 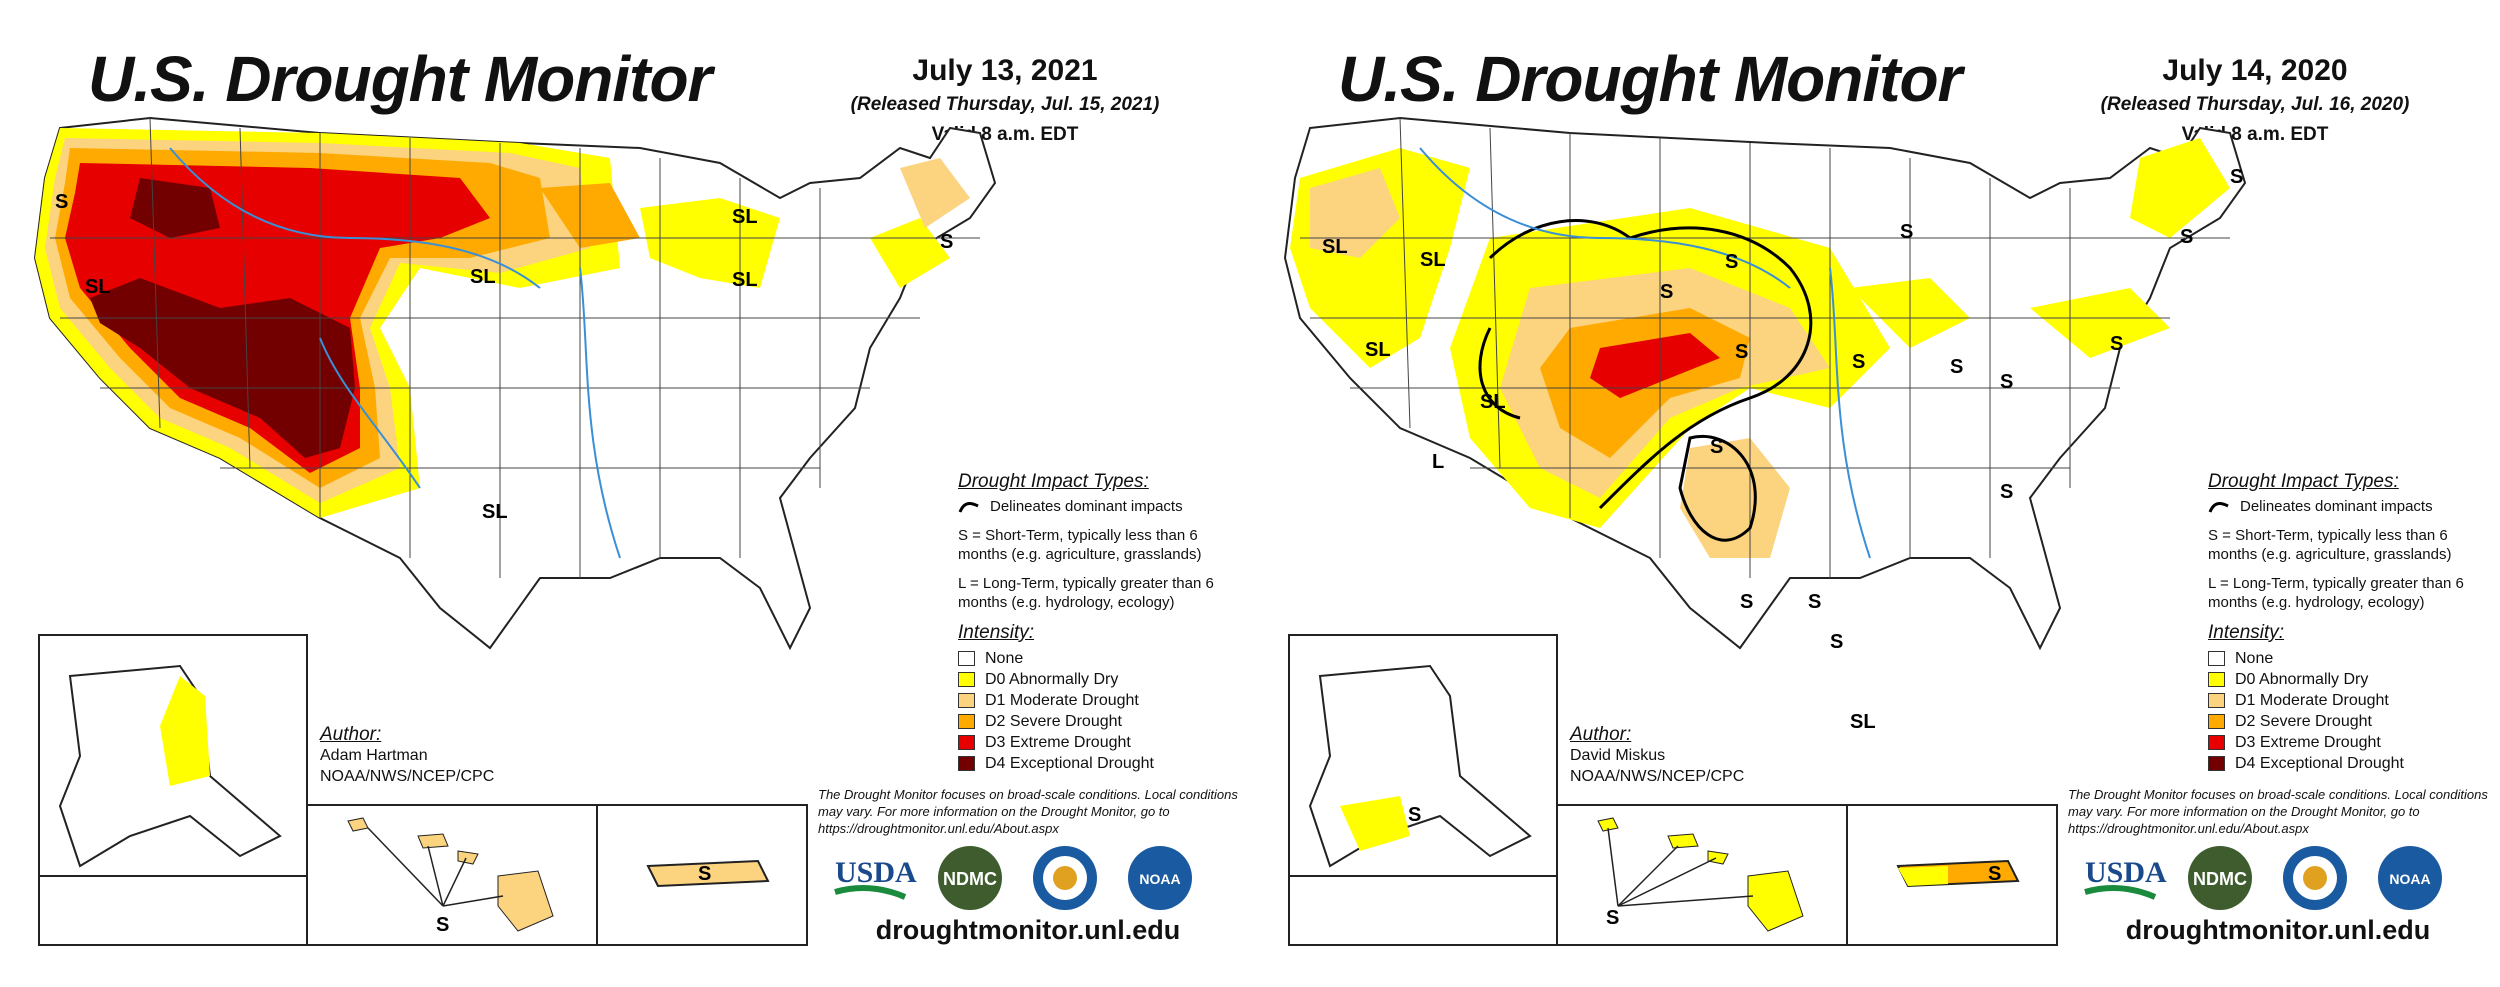 What do you see at coordinates (966, 658) in the screenshot?
I see `swatch-none` at bounding box center [966, 658].